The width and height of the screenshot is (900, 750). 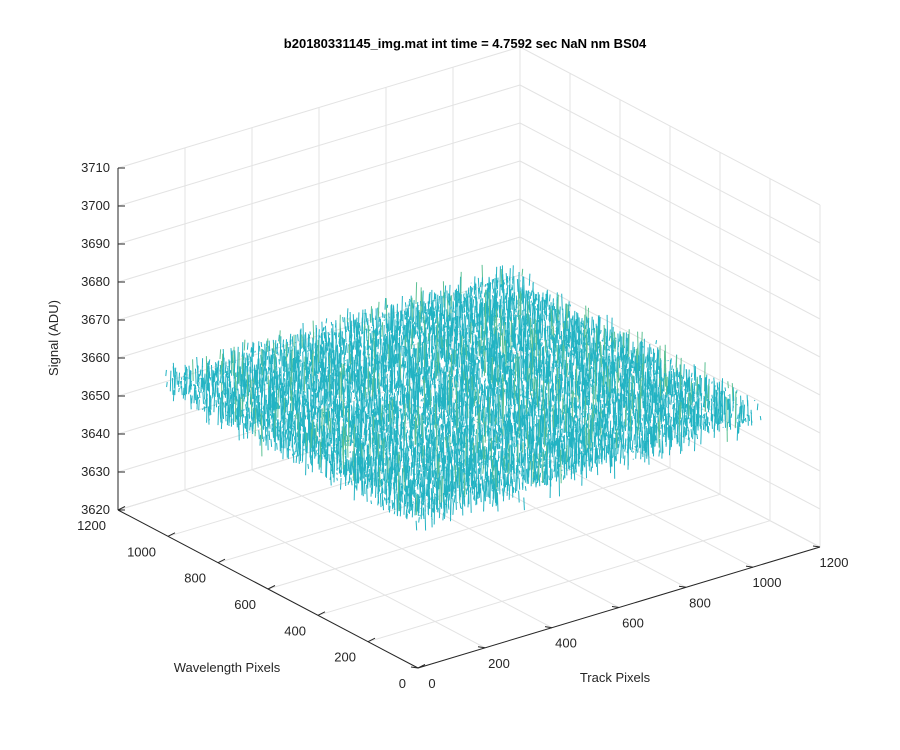 What do you see at coordinates (670, 164) in the screenshot?
I see `gridline-back-z` at bounding box center [670, 164].